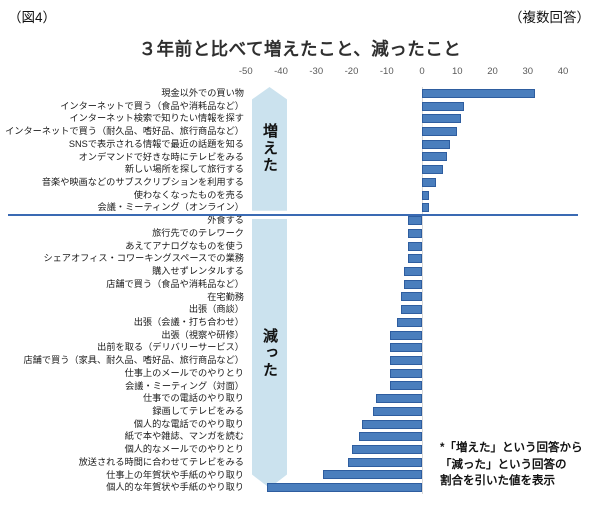  Describe the element at coordinates (497, 481) in the screenshot. I see `footnote-line-3: 割合を引いた値を表示` at that location.